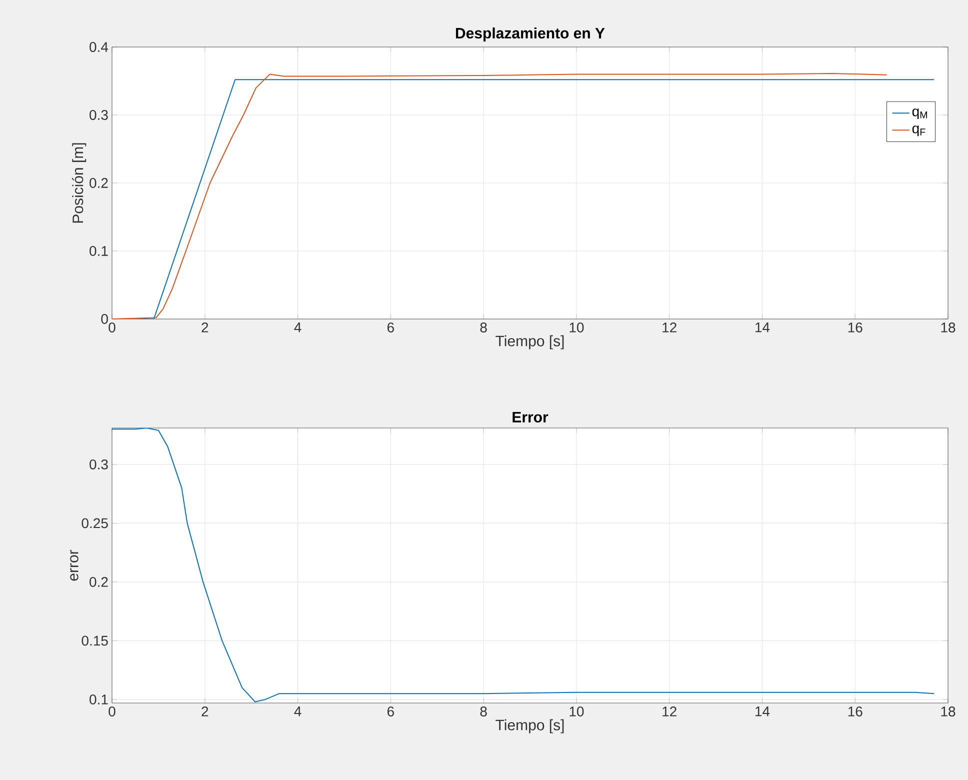 The image size is (968, 780). What do you see at coordinates (919, 131) in the screenshot?
I see `legend-label: q$_{F}$` at bounding box center [919, 131].